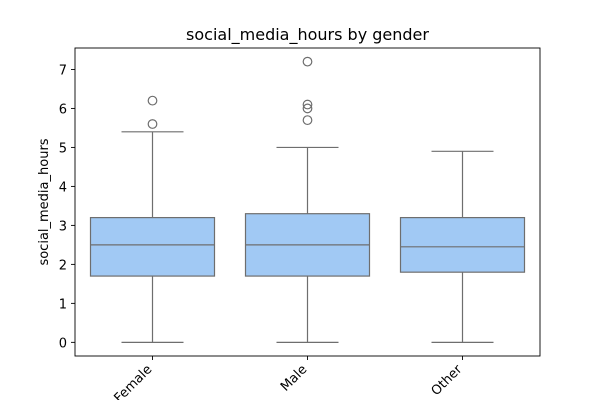 This screenshot has width=600, height=400. What do you see at coordinates (63, 304) in the screenshot?
I see `y-tick-label: 1` at bounding box center [63, 304].